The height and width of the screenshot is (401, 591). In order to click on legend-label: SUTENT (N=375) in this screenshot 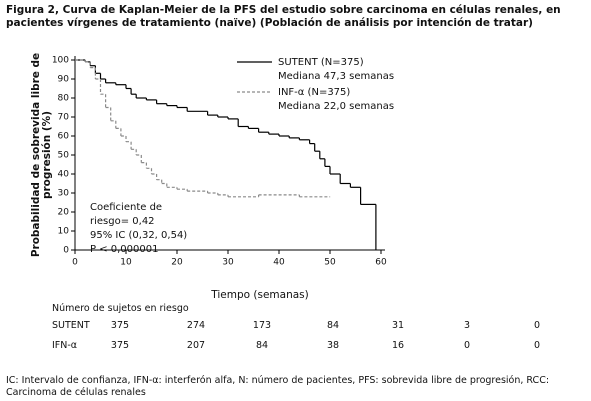, I will do `click(321, 62)`.